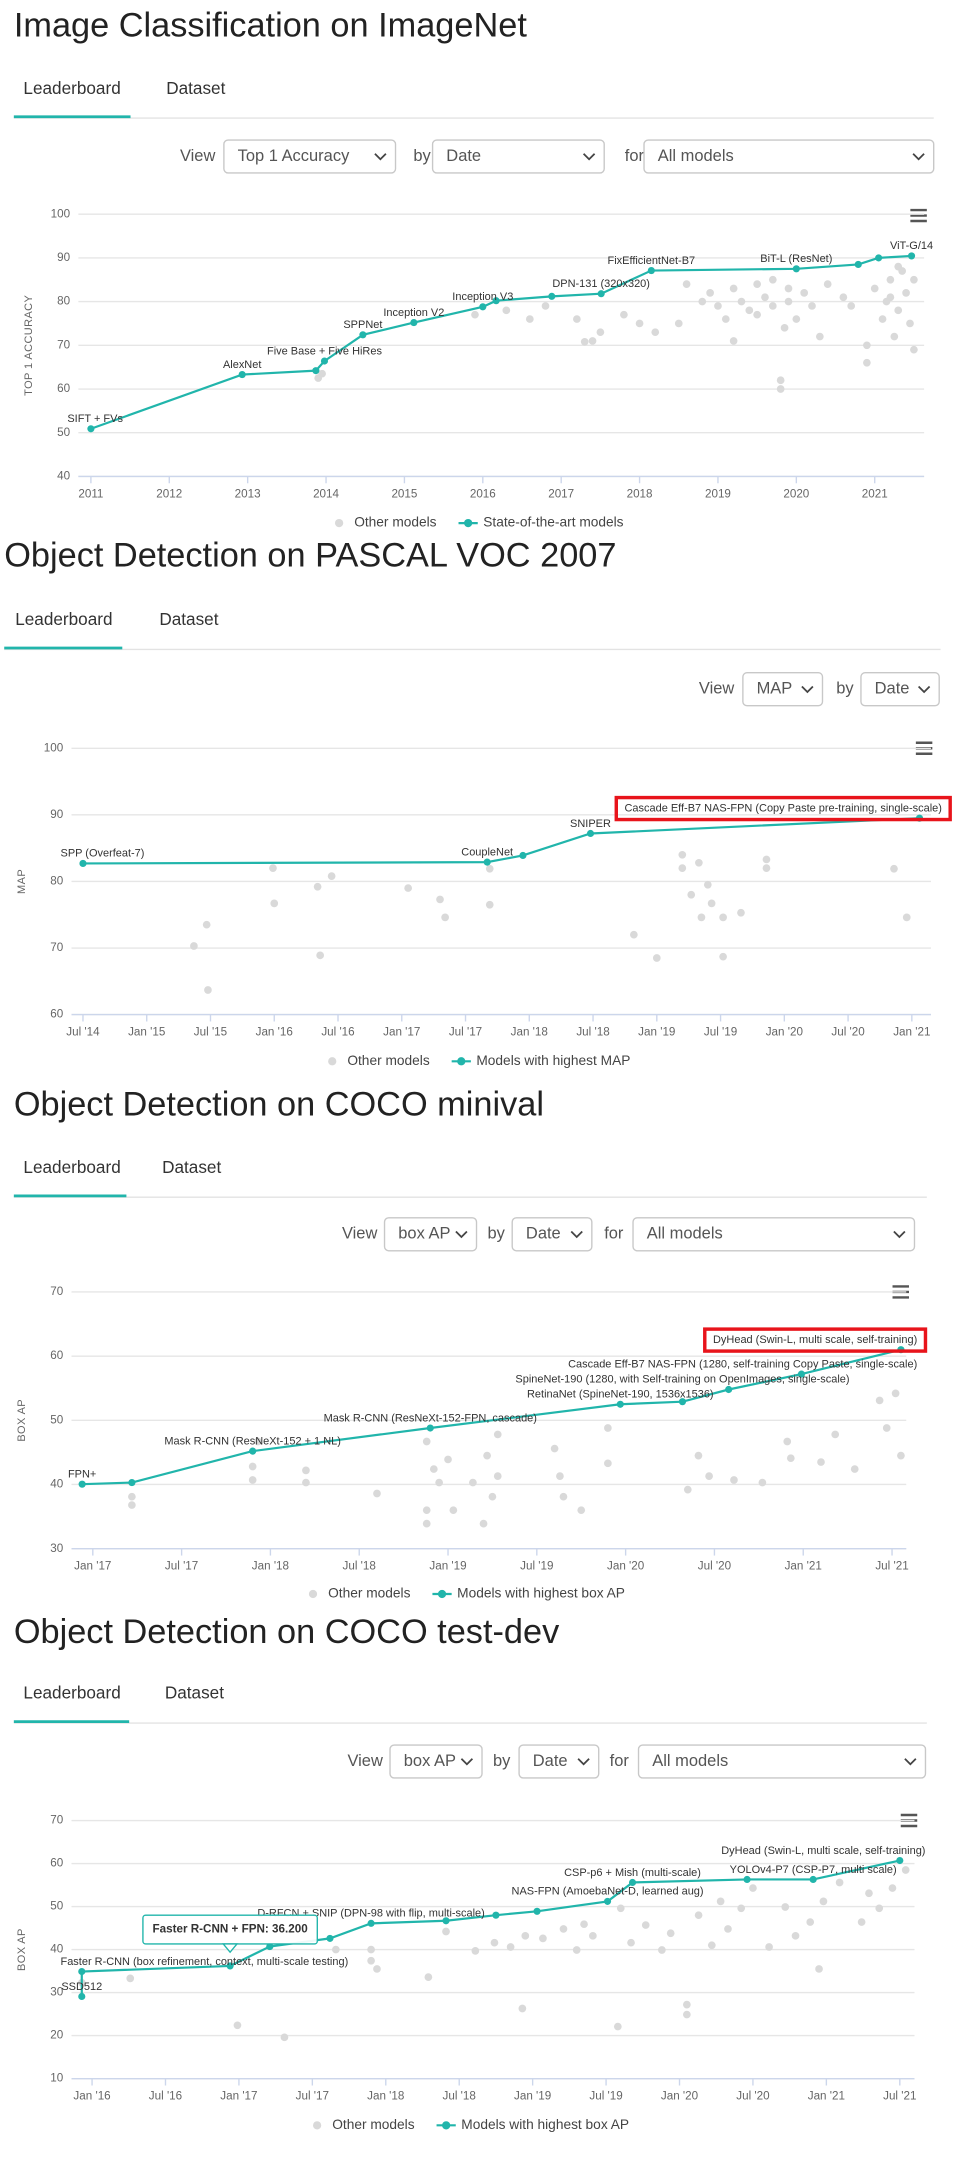 The width and height of the screenshot is (975, 2177). Describe the element at coordinates (826, 2096) in the screenshot. I see `x-tick-label: Jan '21` at that location.